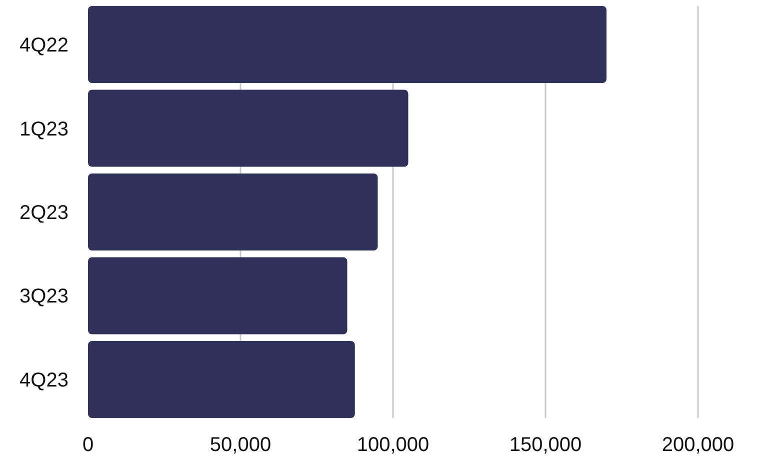 The image size is (758, 459). What do you see at coordinates (44, 380) in the screenshot?
I see `y-tick-label: 4Q23` at bounding box center [44, 380].